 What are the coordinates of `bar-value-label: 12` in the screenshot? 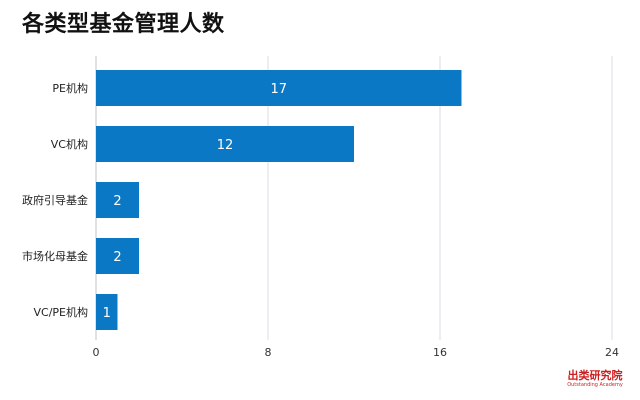 It's located at (225, 145).